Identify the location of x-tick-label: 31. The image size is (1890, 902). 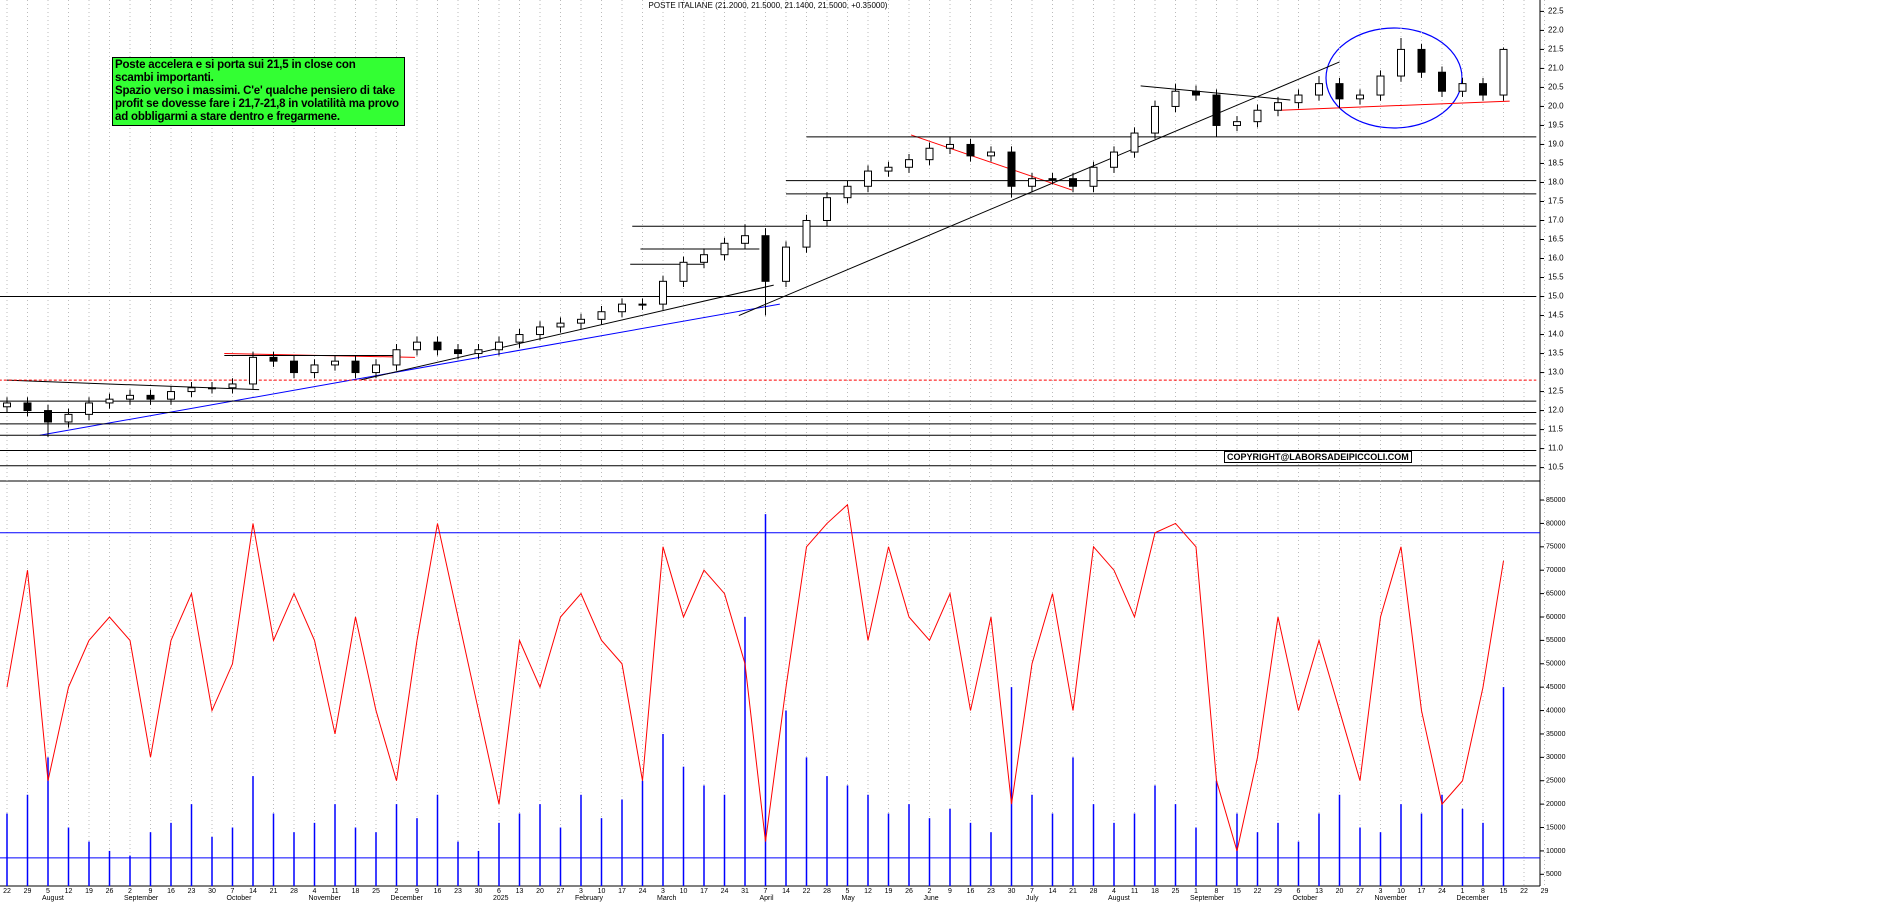
(745, 891).